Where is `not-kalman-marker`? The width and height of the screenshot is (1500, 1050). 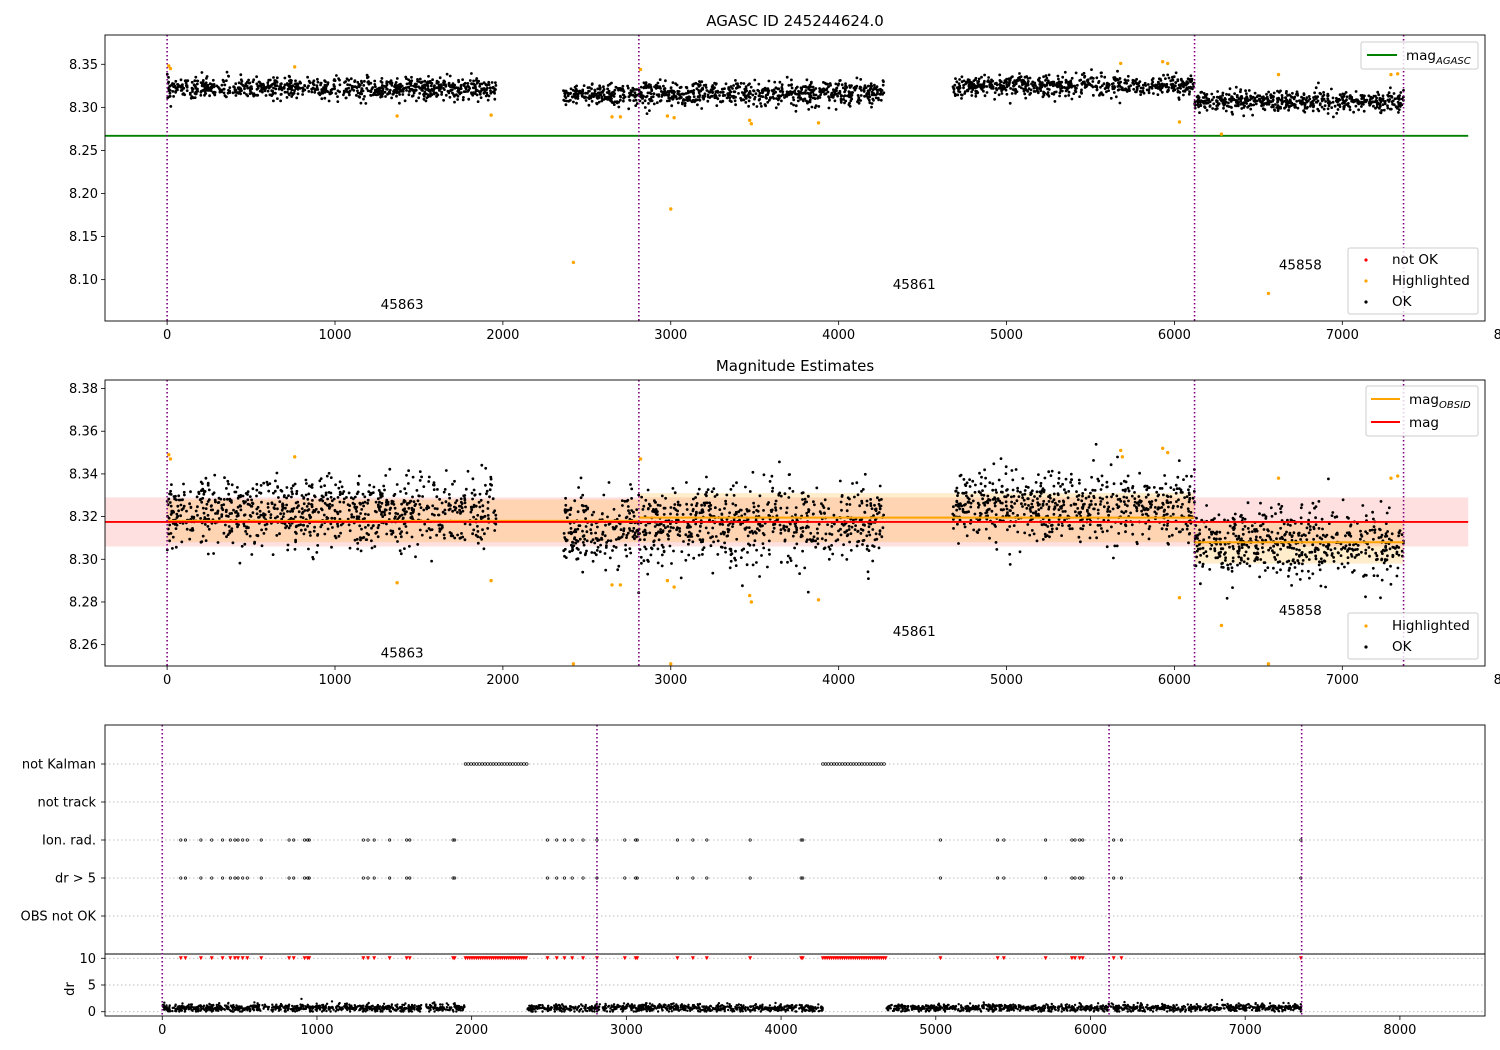
not-kalman-marker is located at coordinates (527, 764).